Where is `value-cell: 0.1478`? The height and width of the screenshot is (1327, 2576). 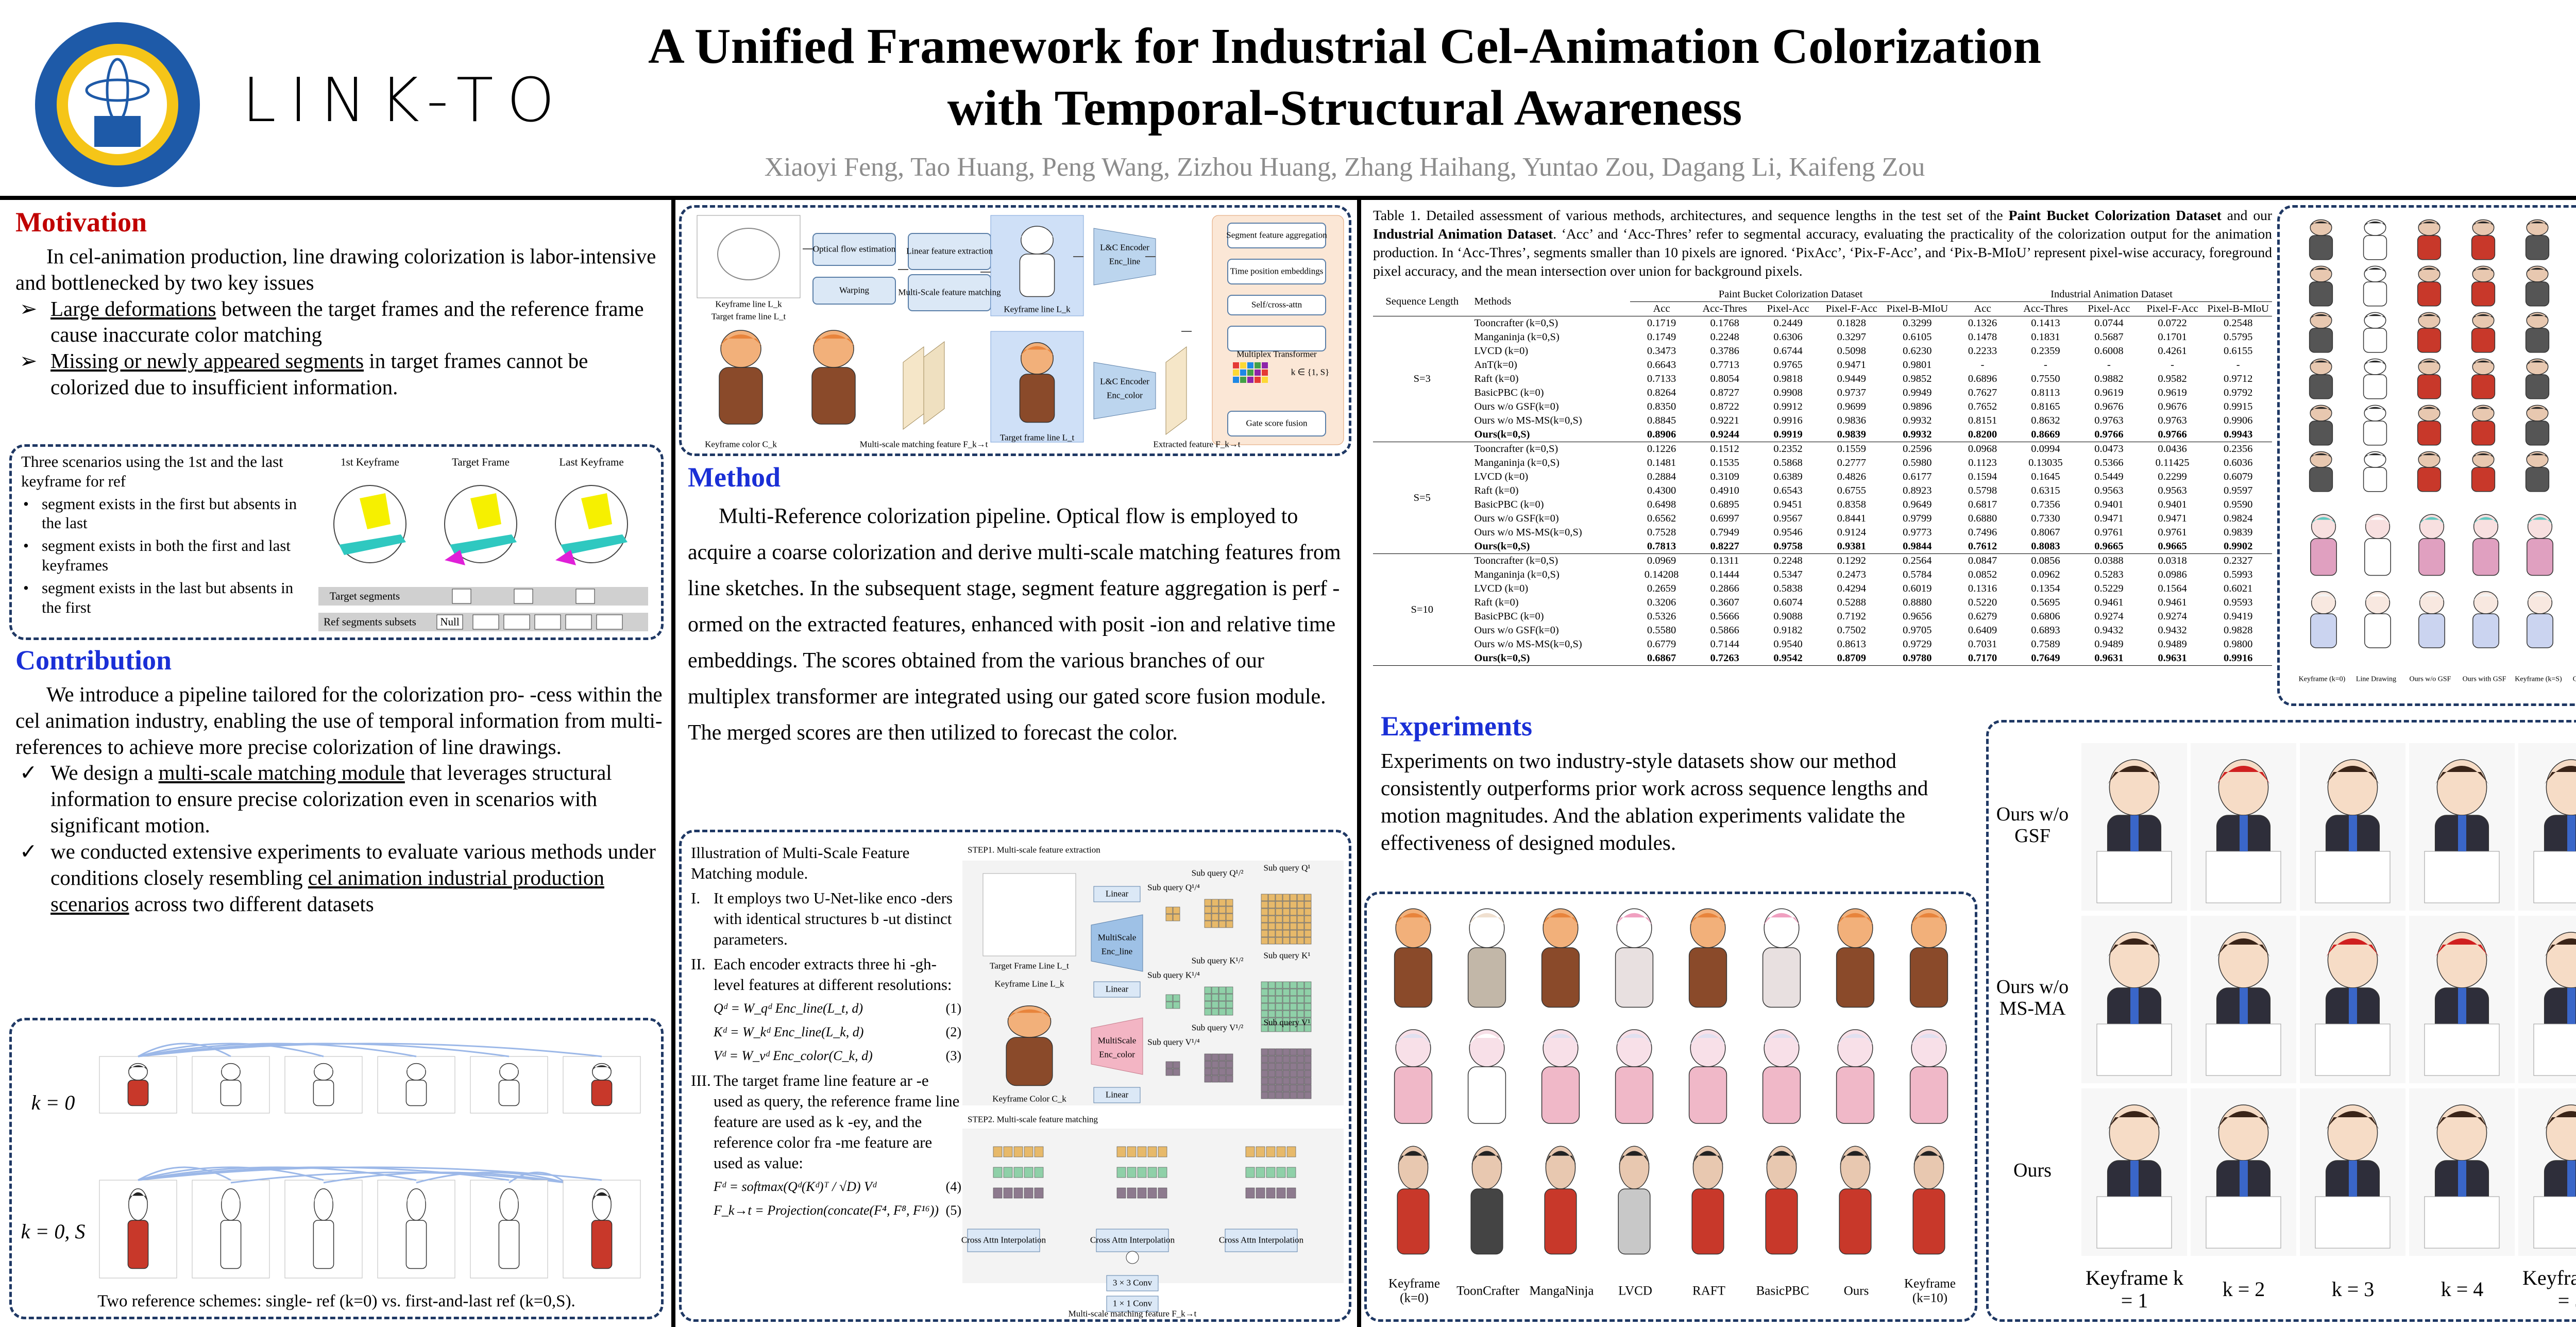
value-cell: 0.1478 is located at coordinates (1982, 337).